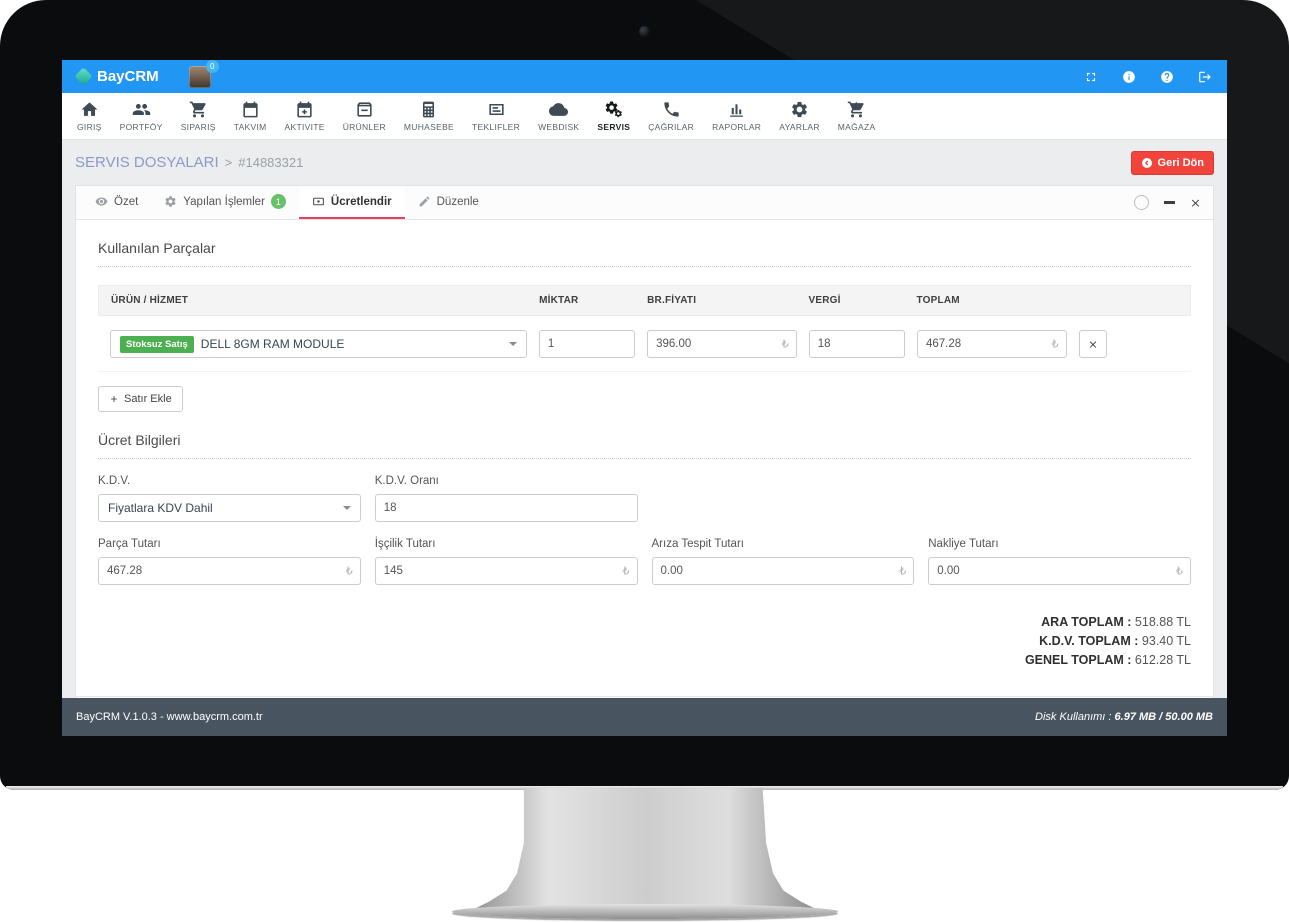 The width and height of the screenshot is (1289, 923). Describe the element at coordinates (141, 109) in the screenshot. I see `users-icon` at that location.